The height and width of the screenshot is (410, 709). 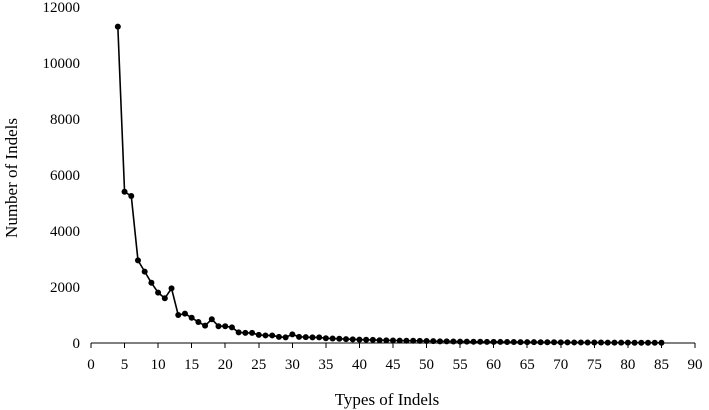 What do you see at coordinates (62, 176) in the screenshot?
I see `y-axis-ticks: 0 2000 4000 6000 8000 10000 12000` at bounding box center [62, 176].